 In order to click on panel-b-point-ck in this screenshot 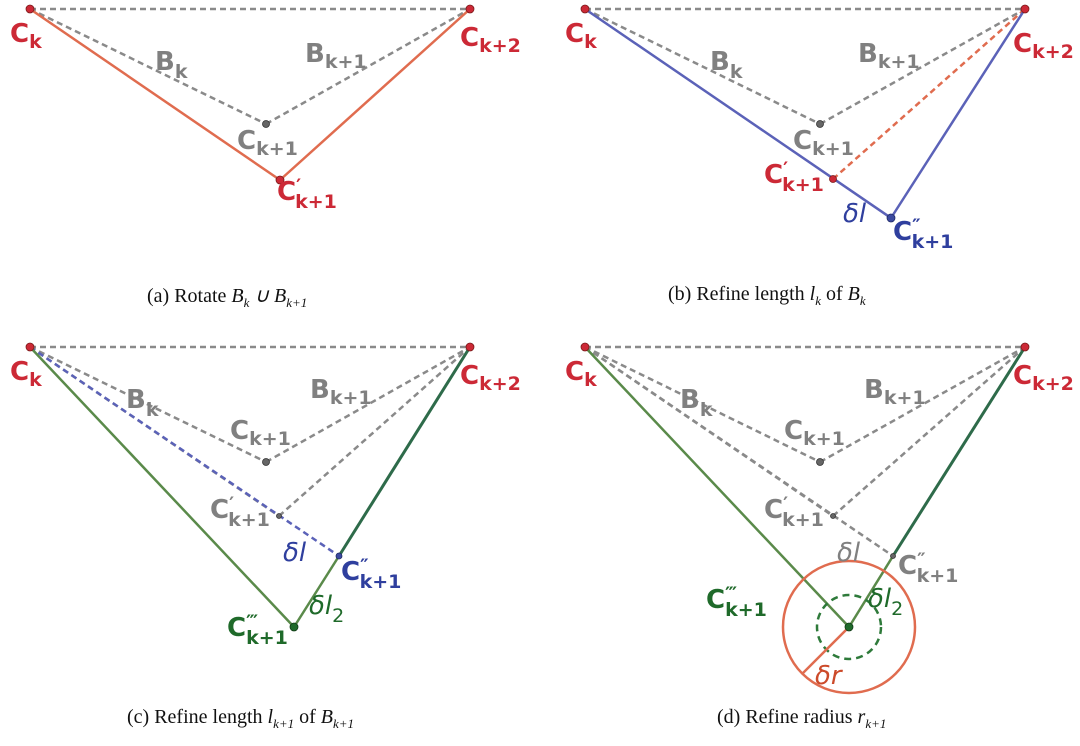, I will do `click(585, 9)`.